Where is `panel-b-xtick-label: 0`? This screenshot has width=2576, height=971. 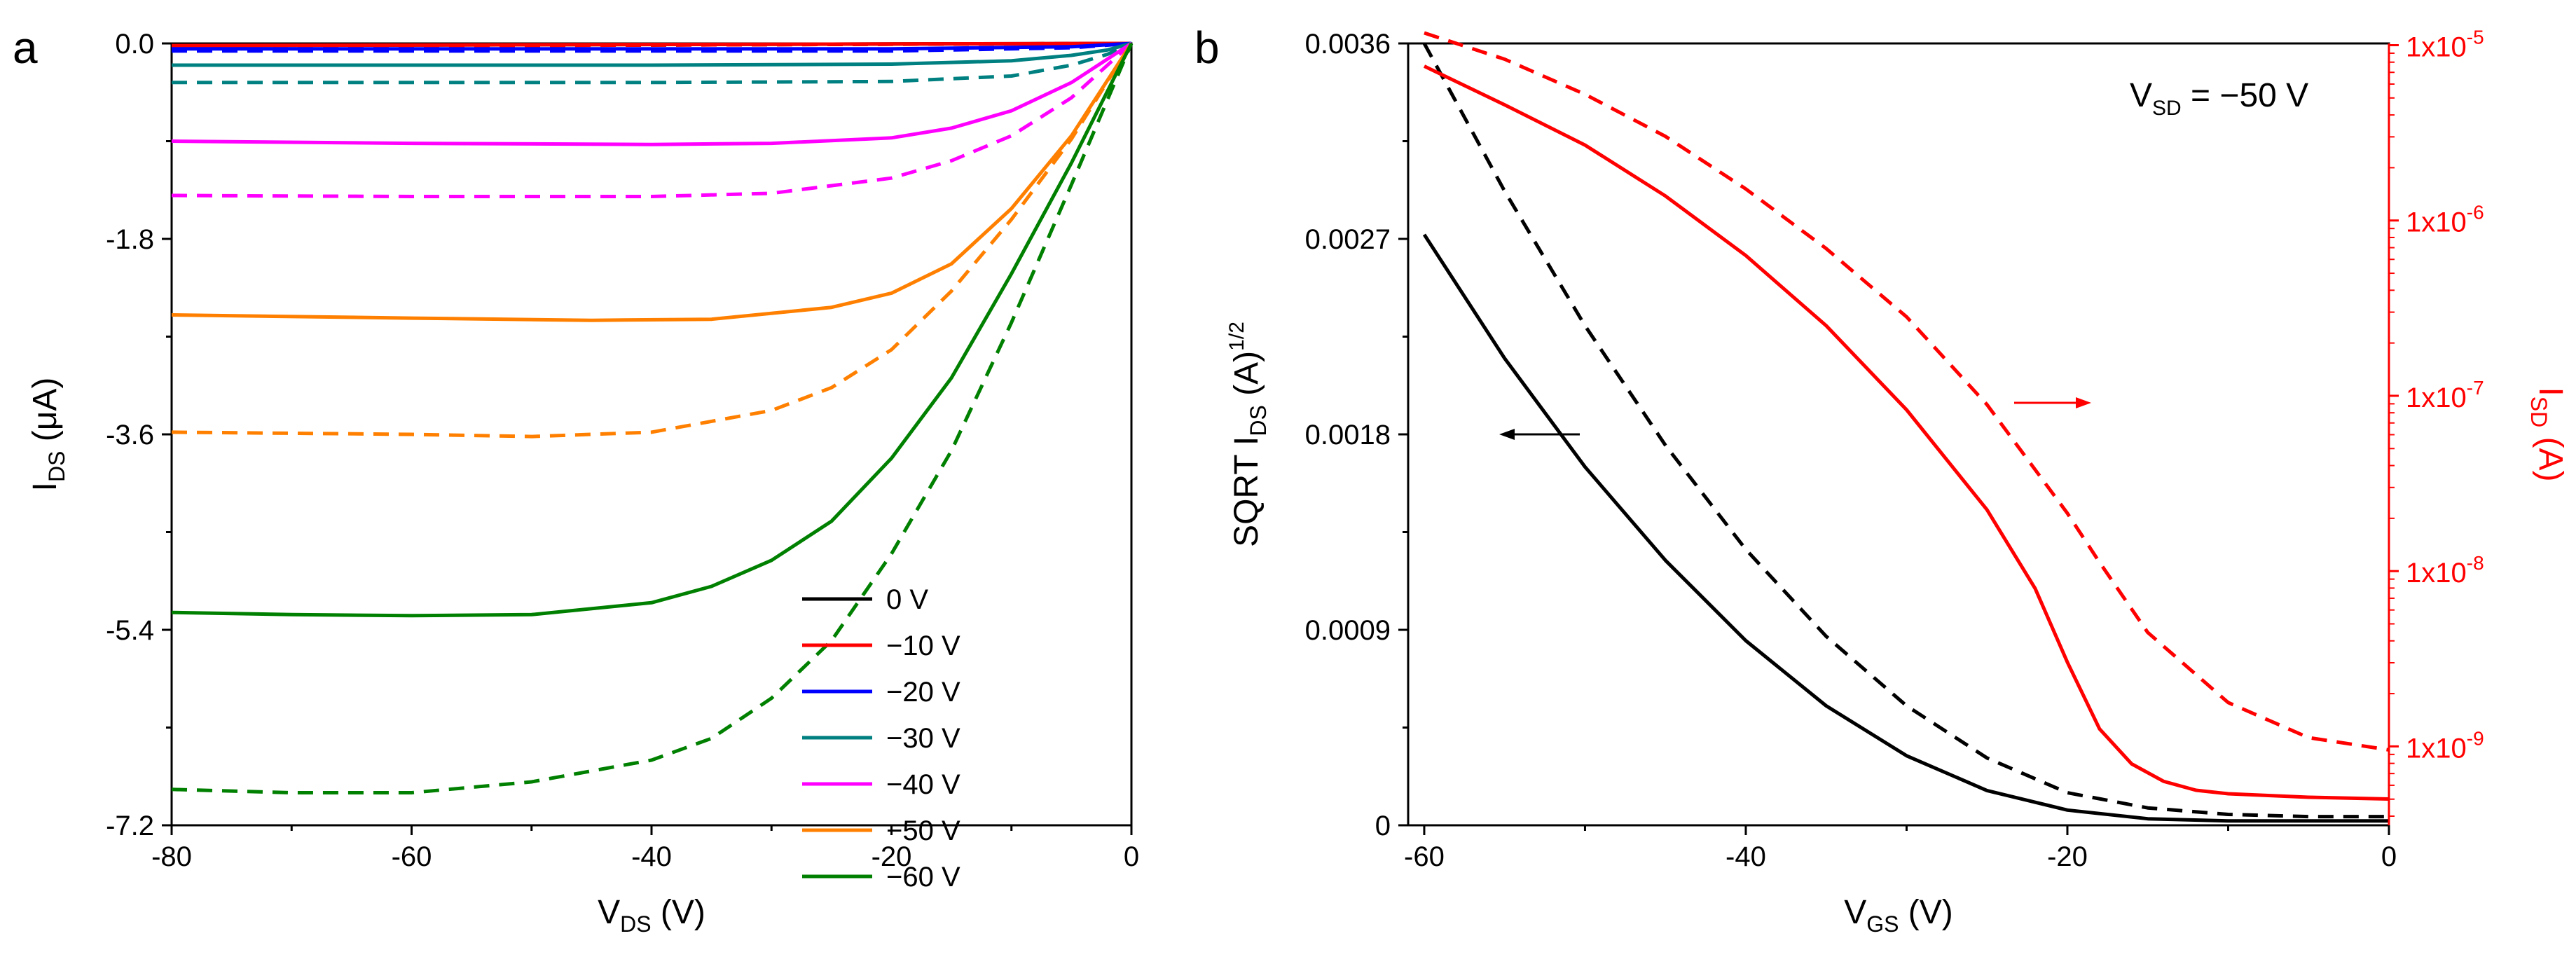
panel-b-xtick-label: 0 is located at coordinates (2389, 856).